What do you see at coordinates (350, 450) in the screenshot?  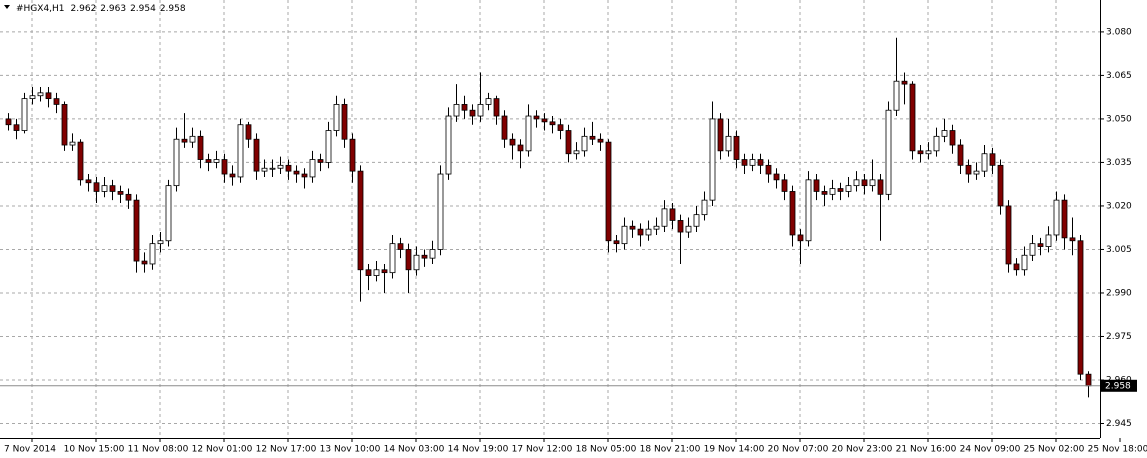 I see `x-tick-label: 13 Nov 10:00` at bounding box center [350, 450].